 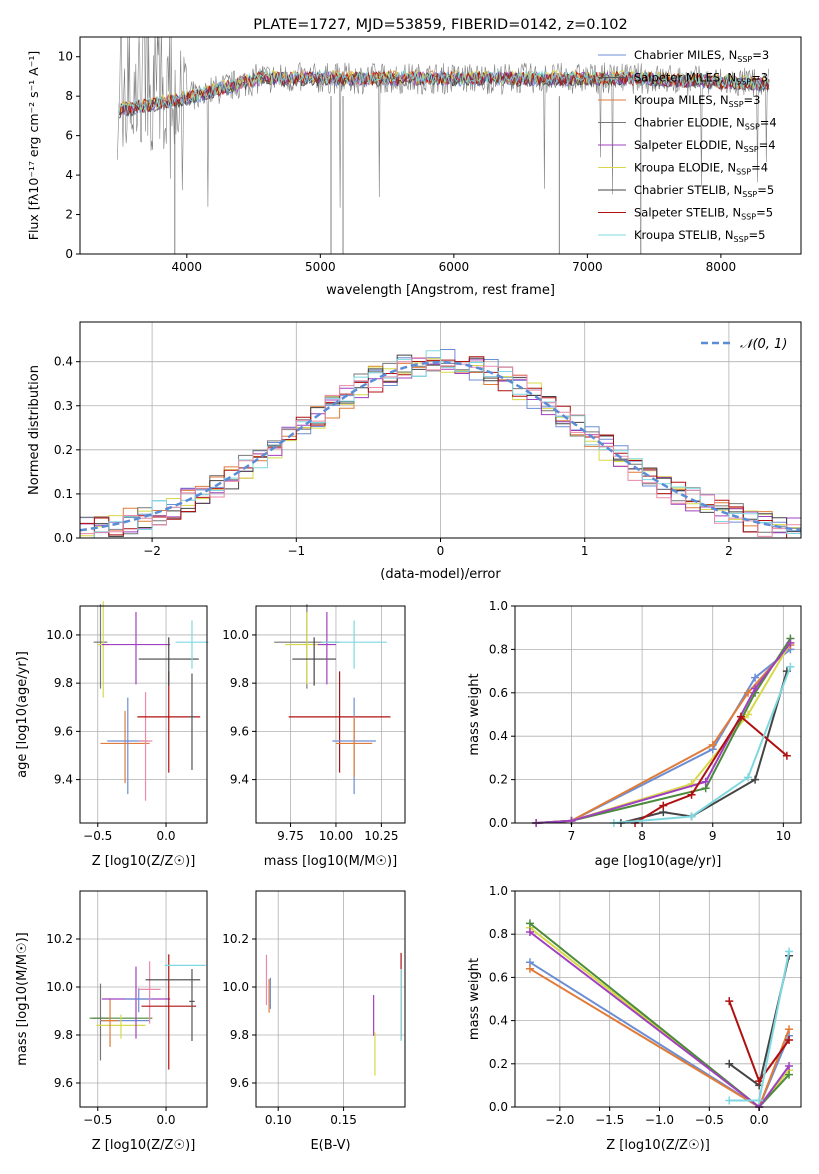 I want to click on y-tick-label: 0.3, so click(x=63, y=406).